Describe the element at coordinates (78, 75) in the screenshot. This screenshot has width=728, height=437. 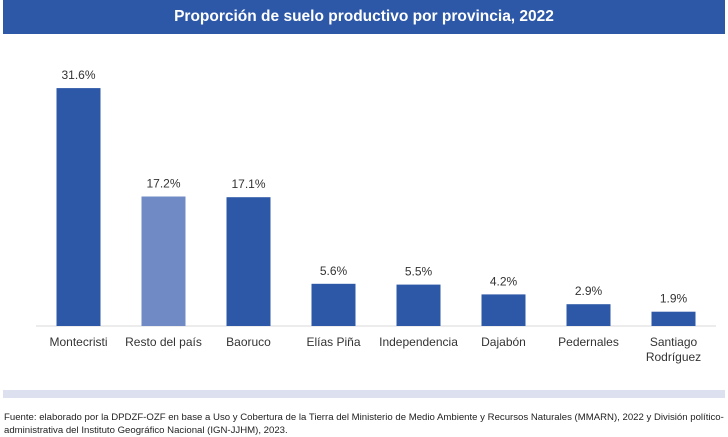
I see `data-label-0: 31.6%` at that location.